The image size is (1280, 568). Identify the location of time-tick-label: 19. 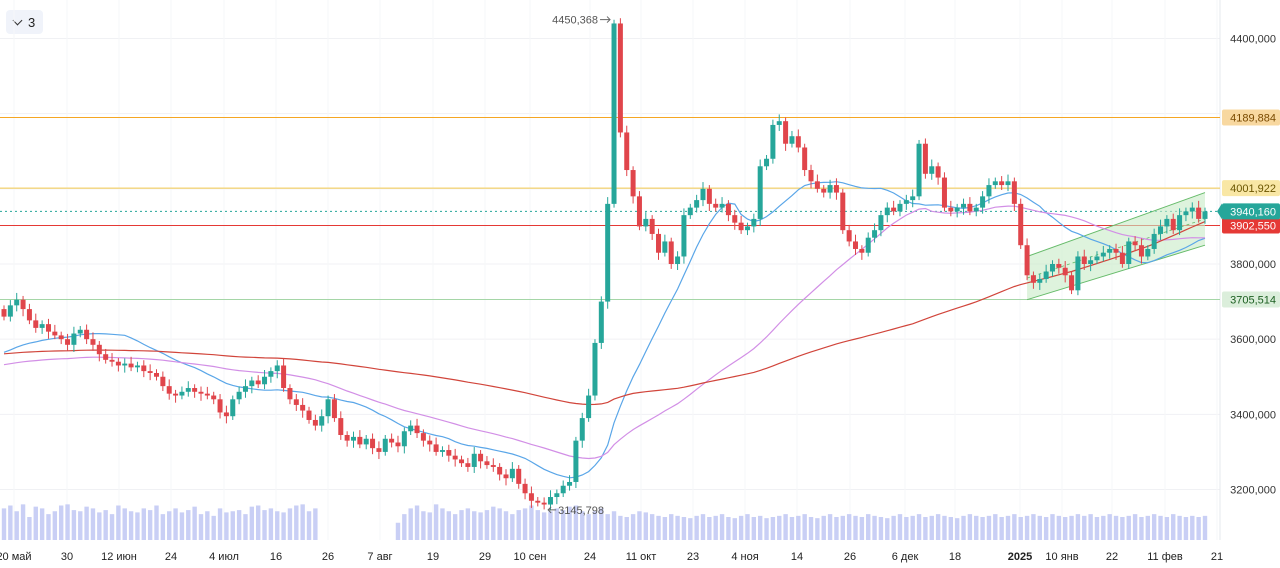
(433, 557).